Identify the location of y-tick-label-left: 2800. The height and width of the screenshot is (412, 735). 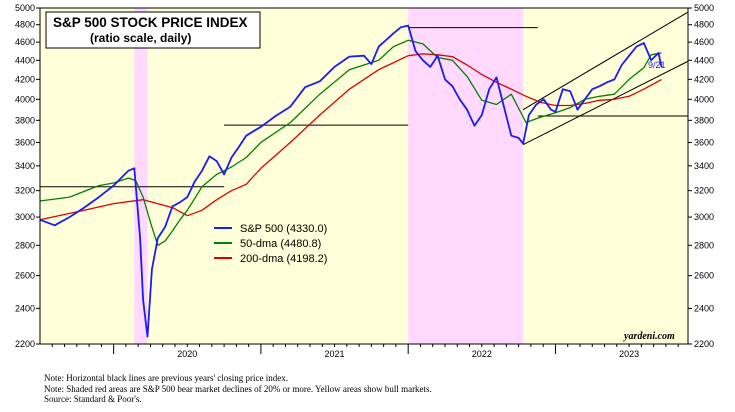
(25, 245).